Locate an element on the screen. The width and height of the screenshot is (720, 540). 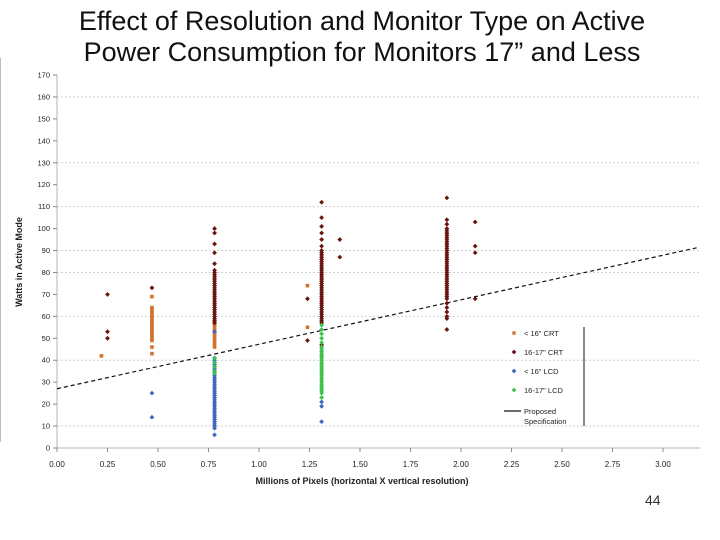
y-tick-label: 130 is located at coordinates (43, 162).